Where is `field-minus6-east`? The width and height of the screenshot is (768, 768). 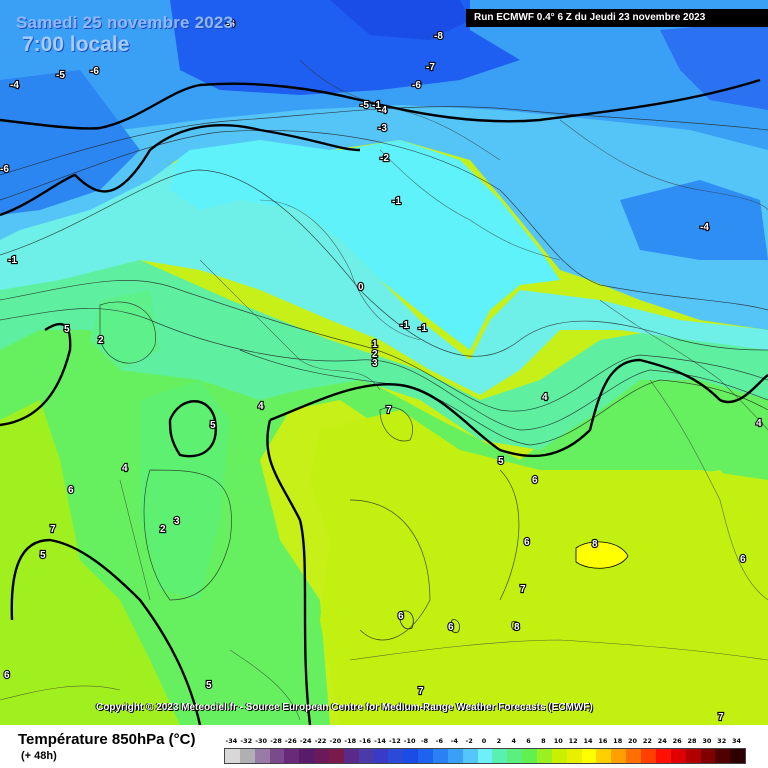 field-minus6-east is located at coordinates (714, 65).